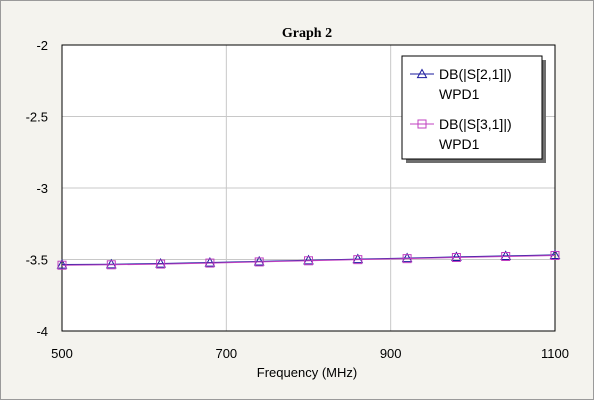 The width and height of the screenshot is (594, 401). I want to click on legend-series-name: DB(|S[2,1]|), so click(475, 74).